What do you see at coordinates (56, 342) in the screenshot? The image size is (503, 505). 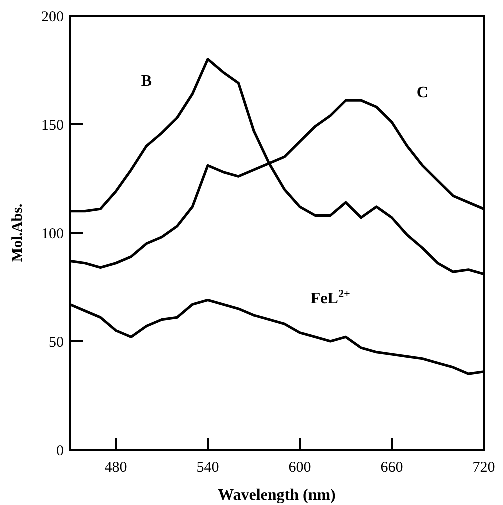 I see `y-tick-label: 50` at bounding box center [56, 342].